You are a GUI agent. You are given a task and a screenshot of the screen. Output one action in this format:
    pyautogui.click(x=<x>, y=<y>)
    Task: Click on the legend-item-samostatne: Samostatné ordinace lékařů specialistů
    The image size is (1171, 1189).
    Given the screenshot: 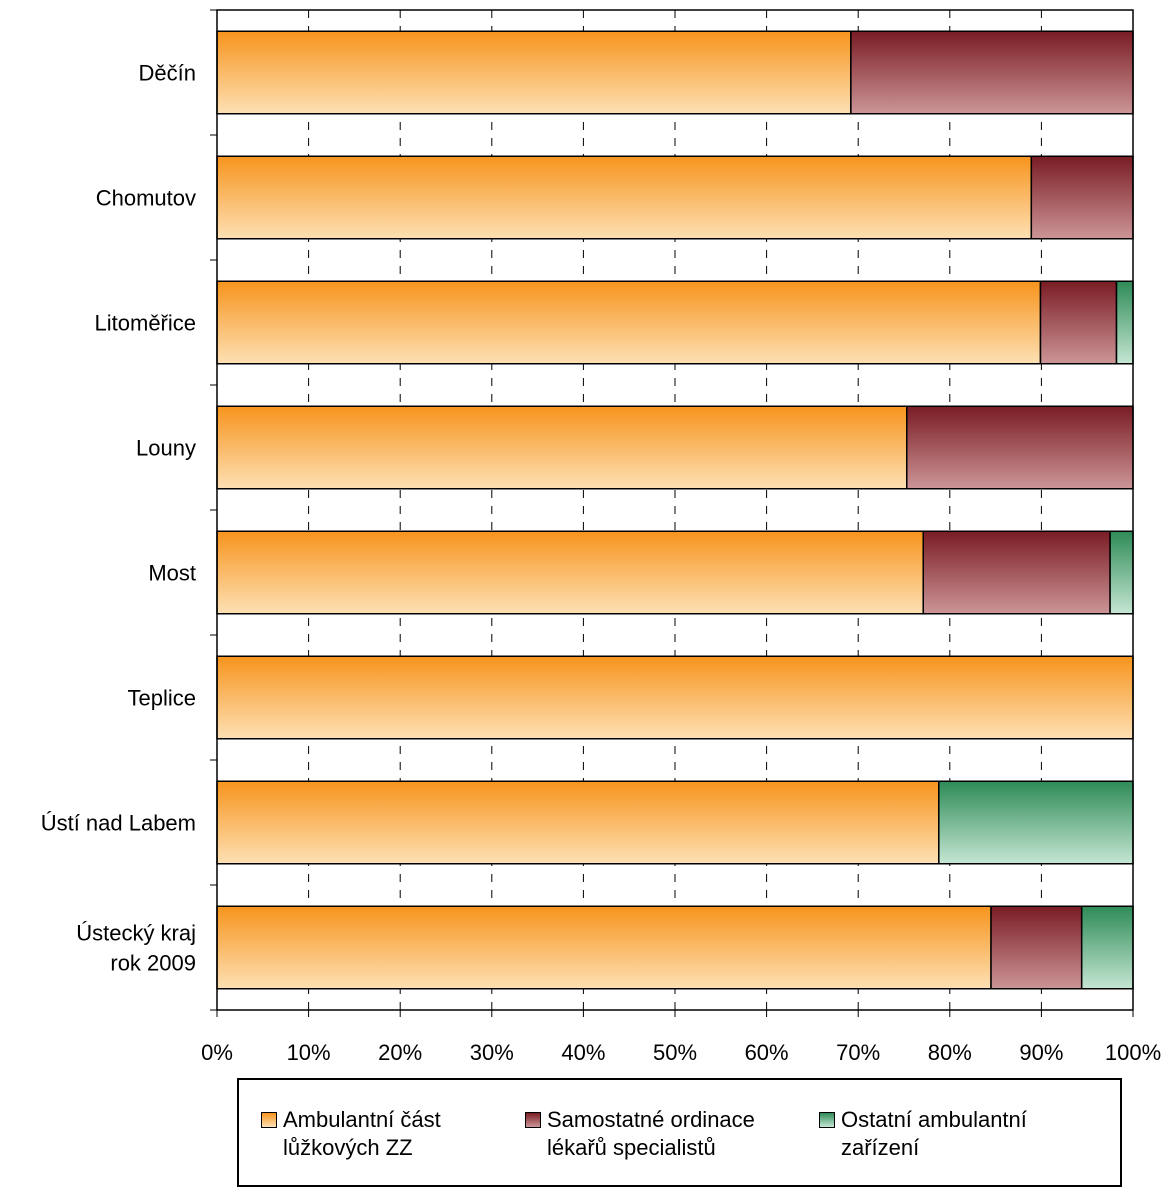 What is the action you would take?
    pyautogui.click(x=640, y=1134)
    